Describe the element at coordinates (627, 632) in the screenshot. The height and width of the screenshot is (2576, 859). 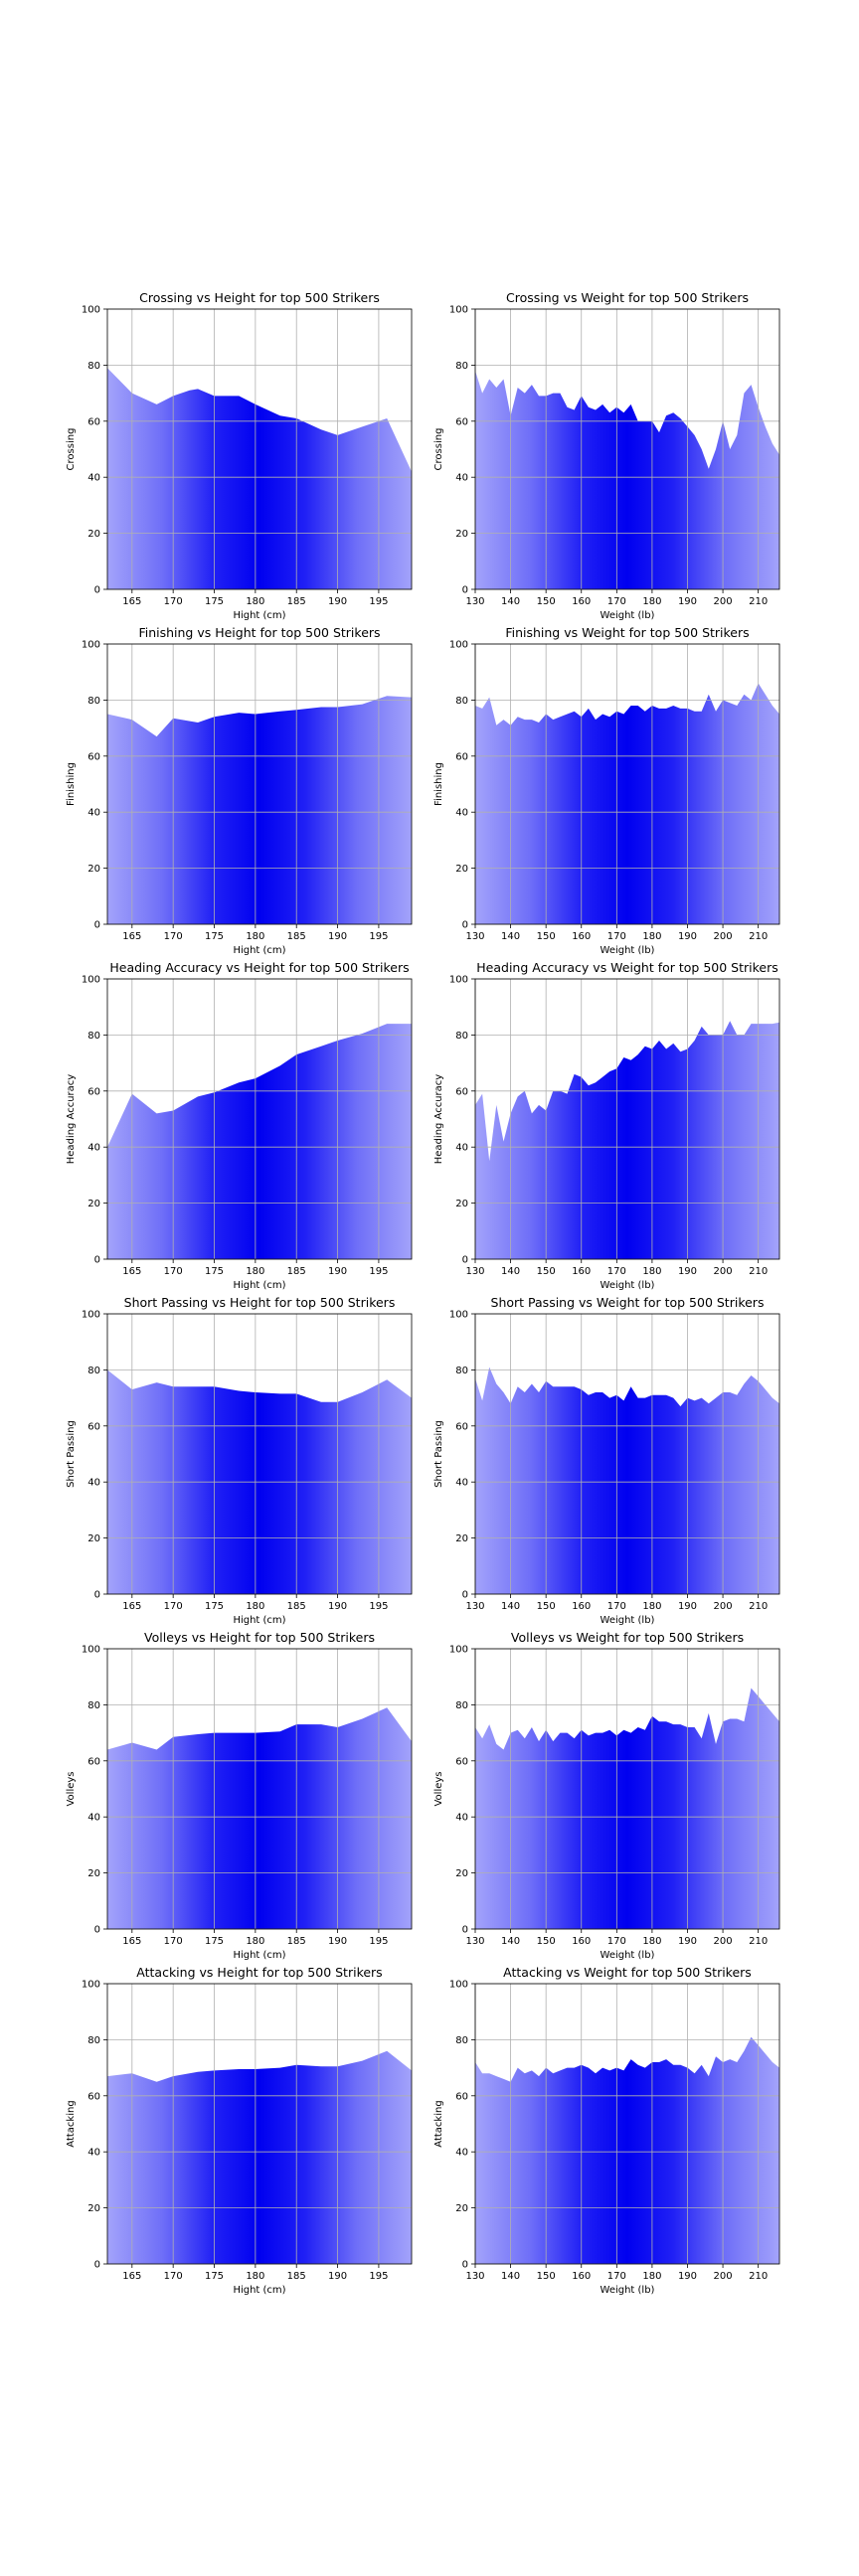
I see `chart-title: Finishing vs Weight for top 500 Strikers` at that location.